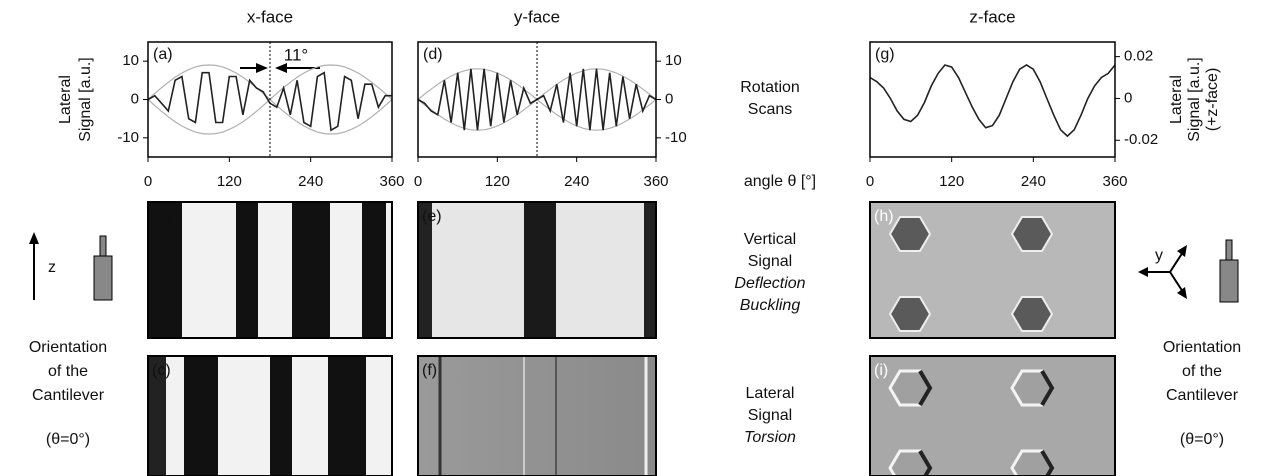 Image resolution: width=1270 pixels, height=476 pixels. What do you see at coordinates (52, 267) in the screenshot?
I see `axis-letter: z` at bounding box center [52, 267].